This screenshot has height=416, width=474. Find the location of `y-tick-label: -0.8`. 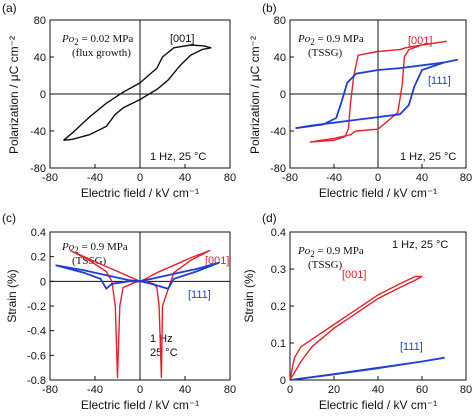

y-tick-label: -0.8 is located at coordinates (36, 381).